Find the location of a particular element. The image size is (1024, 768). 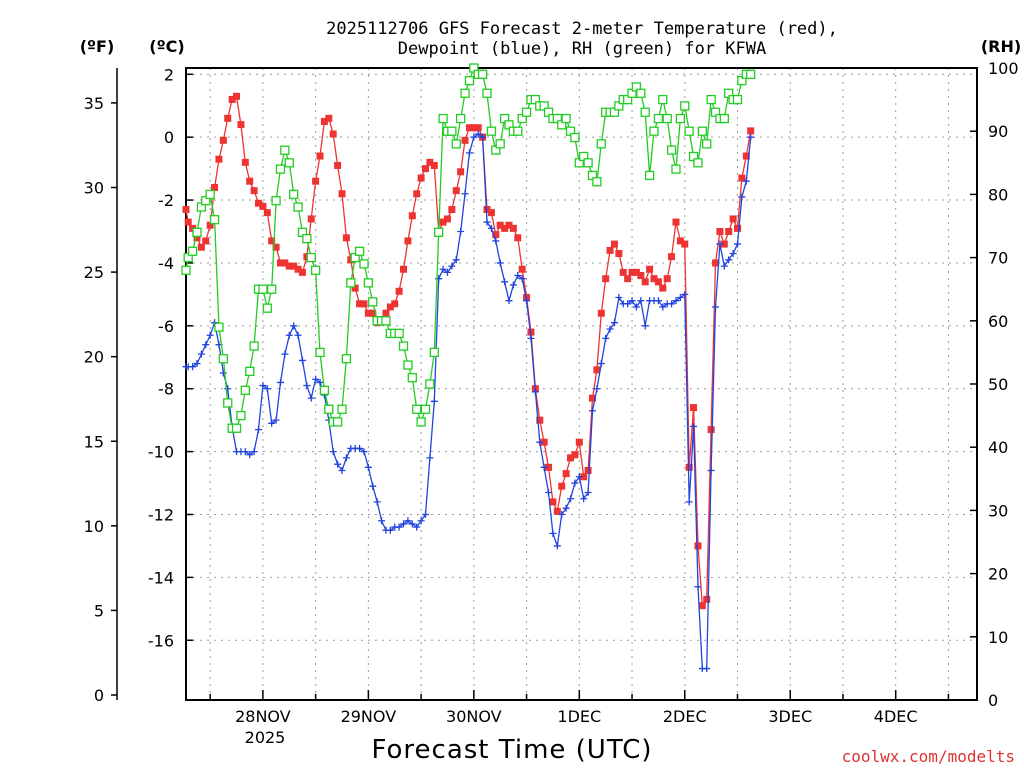

celsius-tick-label: -10 is located at coordinates (161, 452).